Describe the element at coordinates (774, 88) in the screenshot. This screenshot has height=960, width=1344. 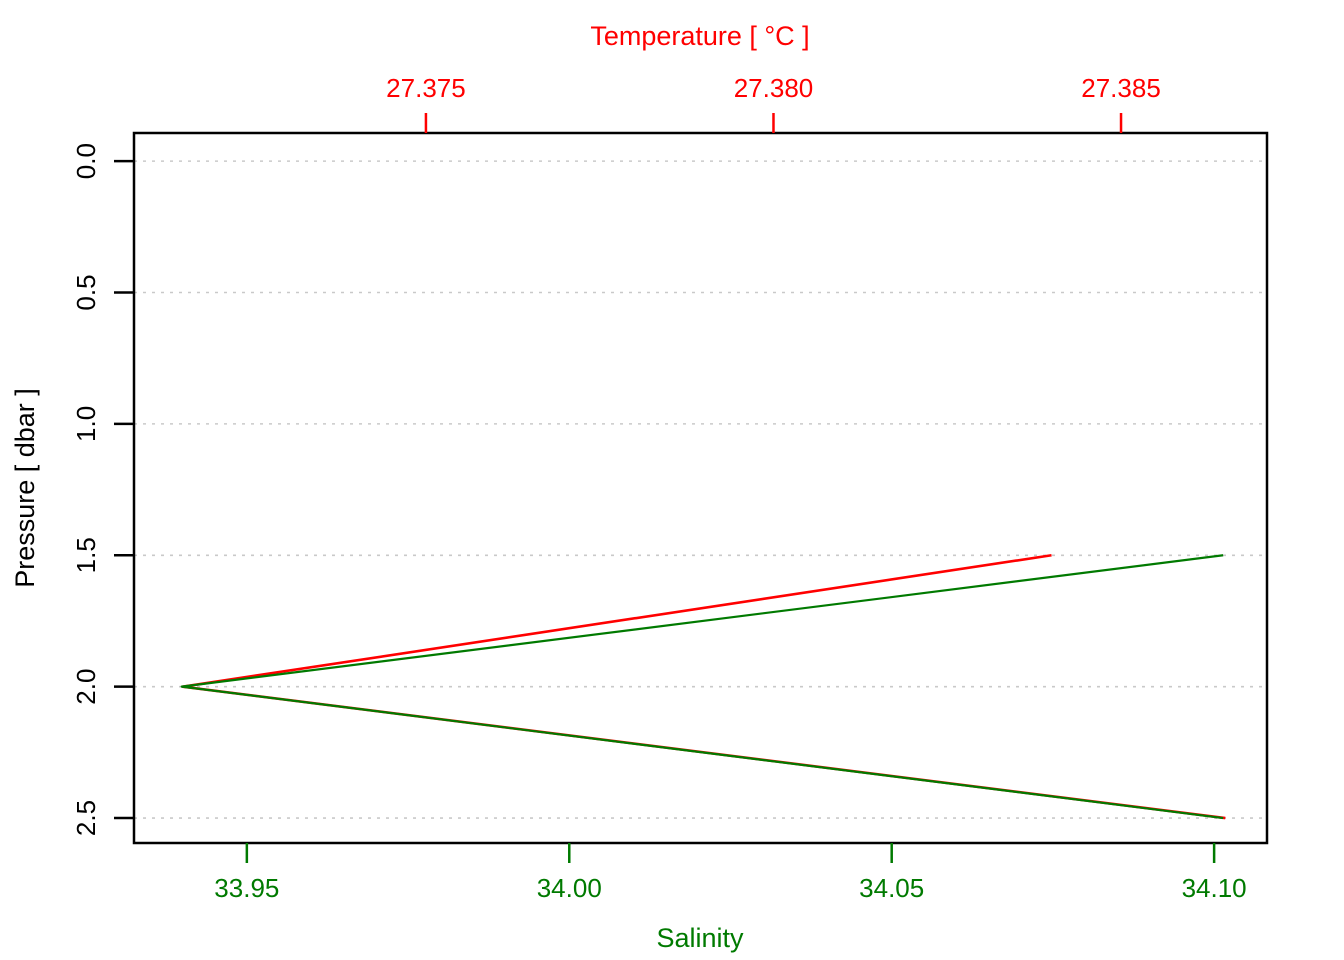
I see `top-axis-tick-label: 27.380` at that location.